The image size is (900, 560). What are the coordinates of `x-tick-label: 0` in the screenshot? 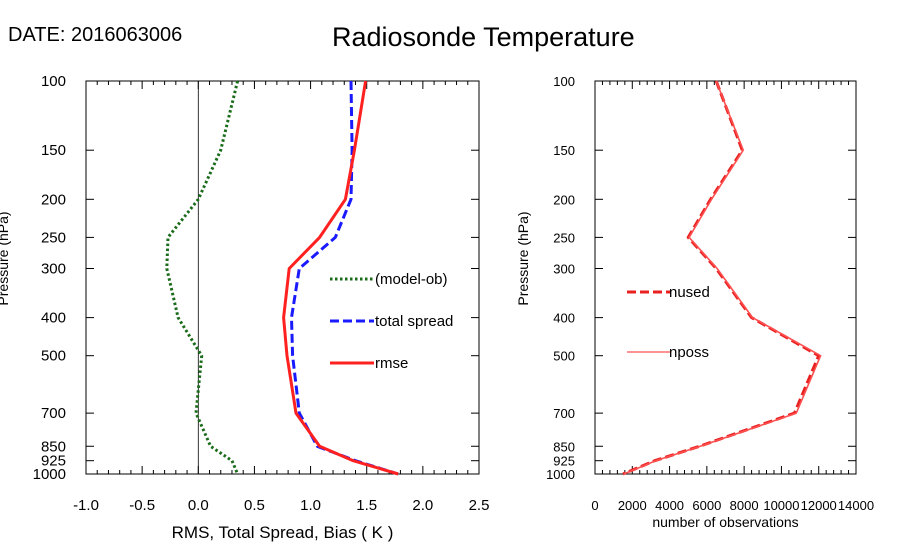 It's located at (594, 505).